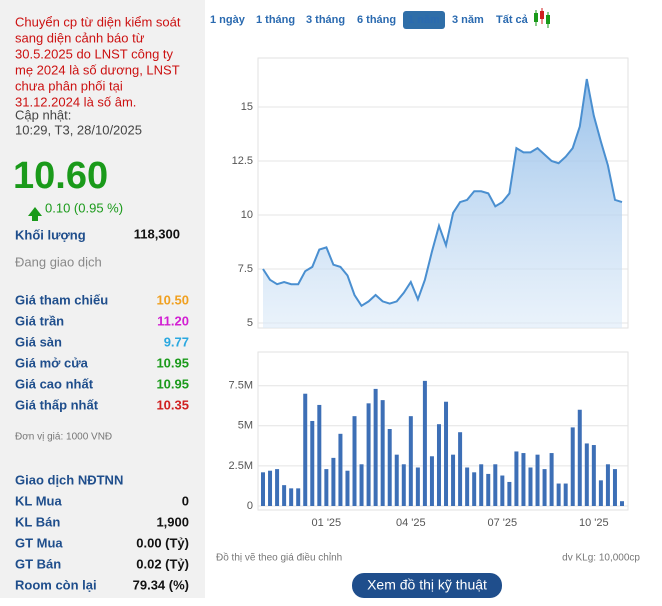 Image resolution: width=662 pixels, height=606 pixels. I want to click on price-value: 9.77, so click(176, 341).